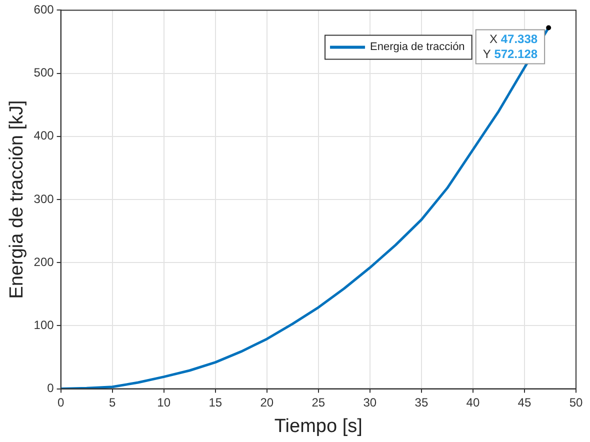  I want to click on x-tick-label: 45, so click(525, 402).